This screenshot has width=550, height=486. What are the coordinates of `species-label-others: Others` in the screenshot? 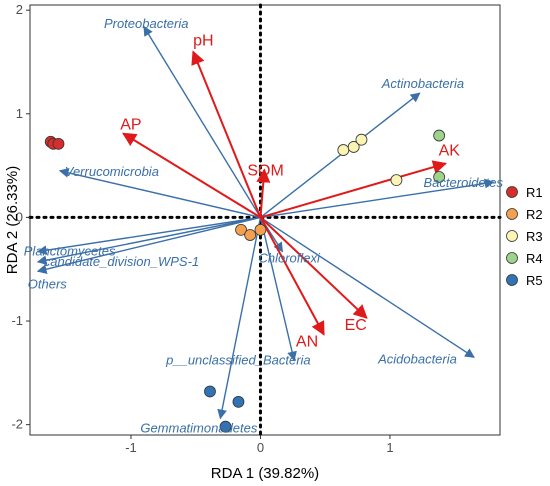 It's located at (48, 283).